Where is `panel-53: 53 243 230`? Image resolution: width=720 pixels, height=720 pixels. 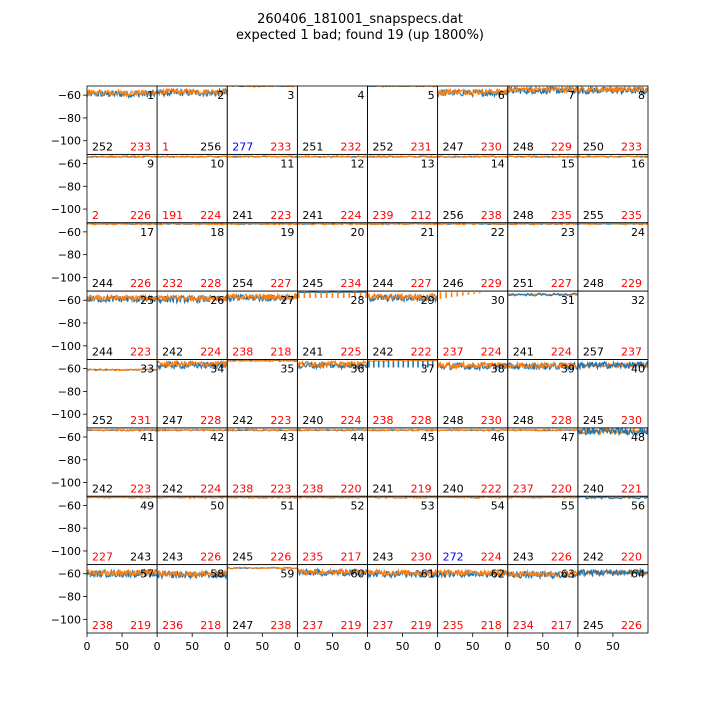
panel-53: 53 243 230 is located at coordinates (403, 530).